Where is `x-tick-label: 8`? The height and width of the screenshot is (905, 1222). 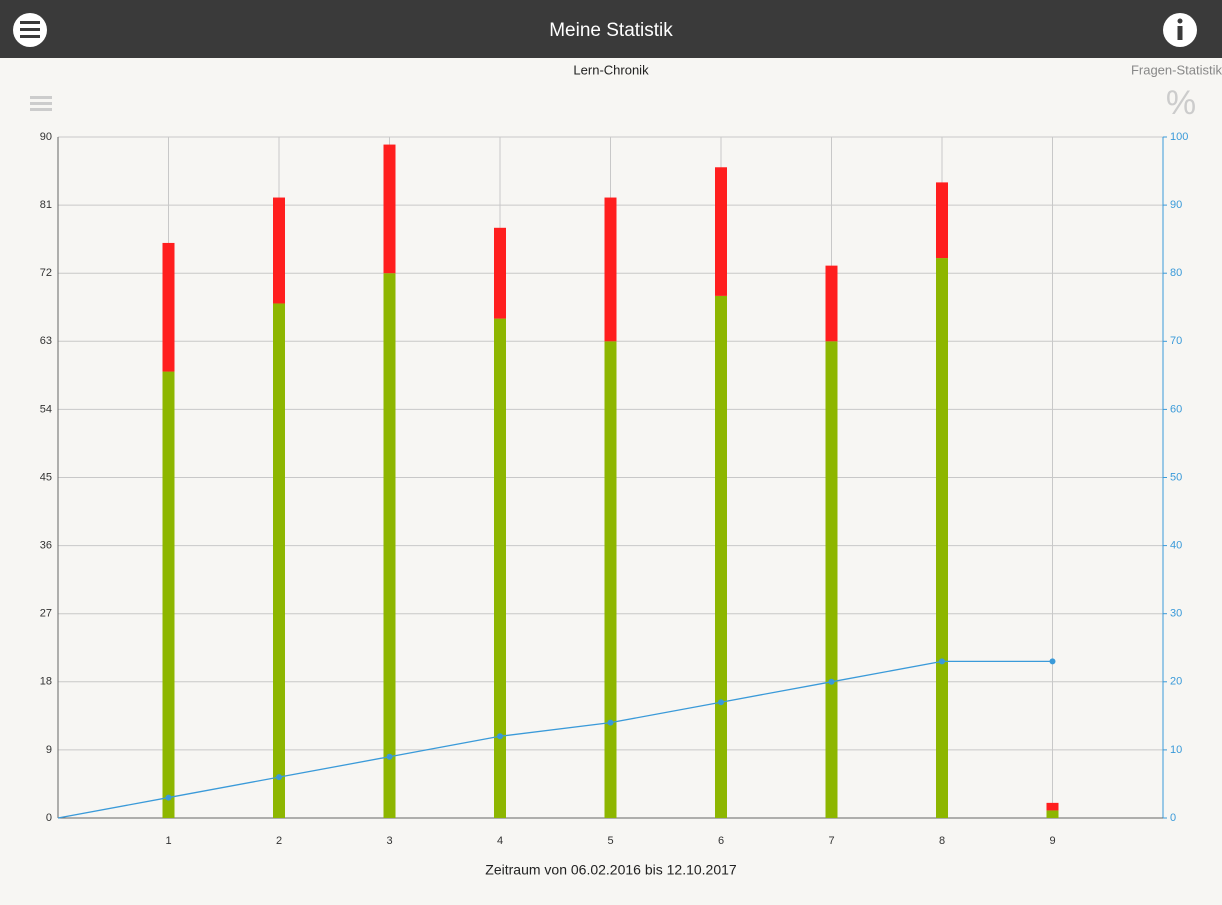
x-tick-label: 8 is located at coordinates (942, 841).